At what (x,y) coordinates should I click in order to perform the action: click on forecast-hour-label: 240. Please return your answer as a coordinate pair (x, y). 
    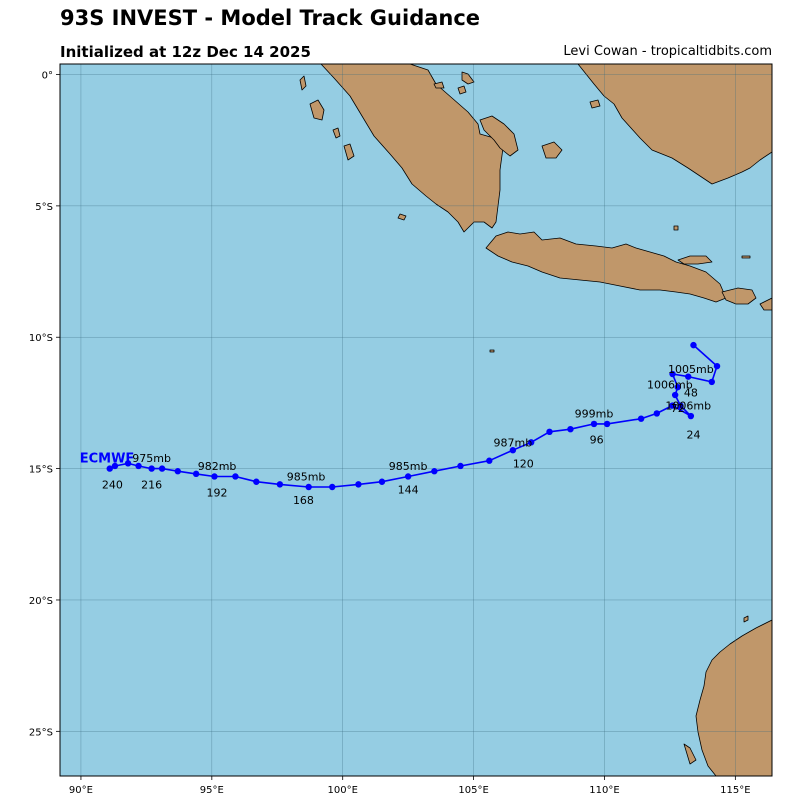
    Looking at the image, I should click on (112, 484).